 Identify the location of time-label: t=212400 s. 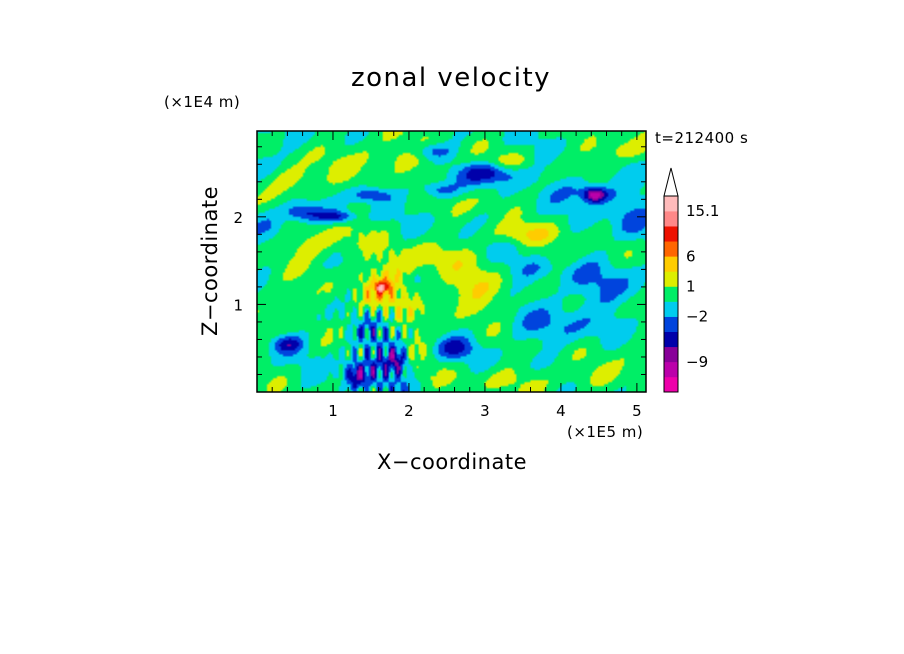
(701, 138).